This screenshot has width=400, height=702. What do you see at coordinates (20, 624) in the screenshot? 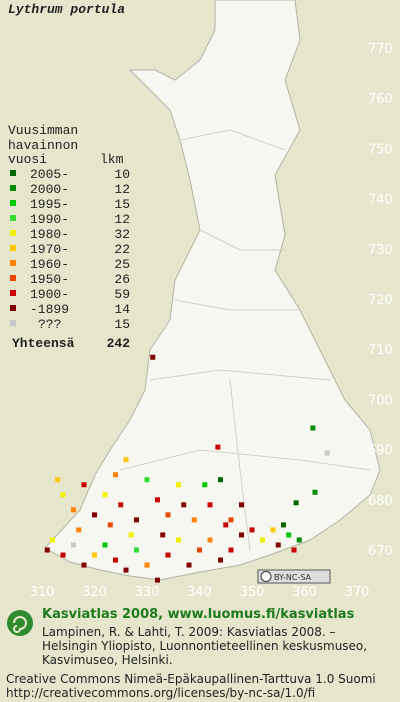
I see `logo-spiral` at bounding box center [20, 624].